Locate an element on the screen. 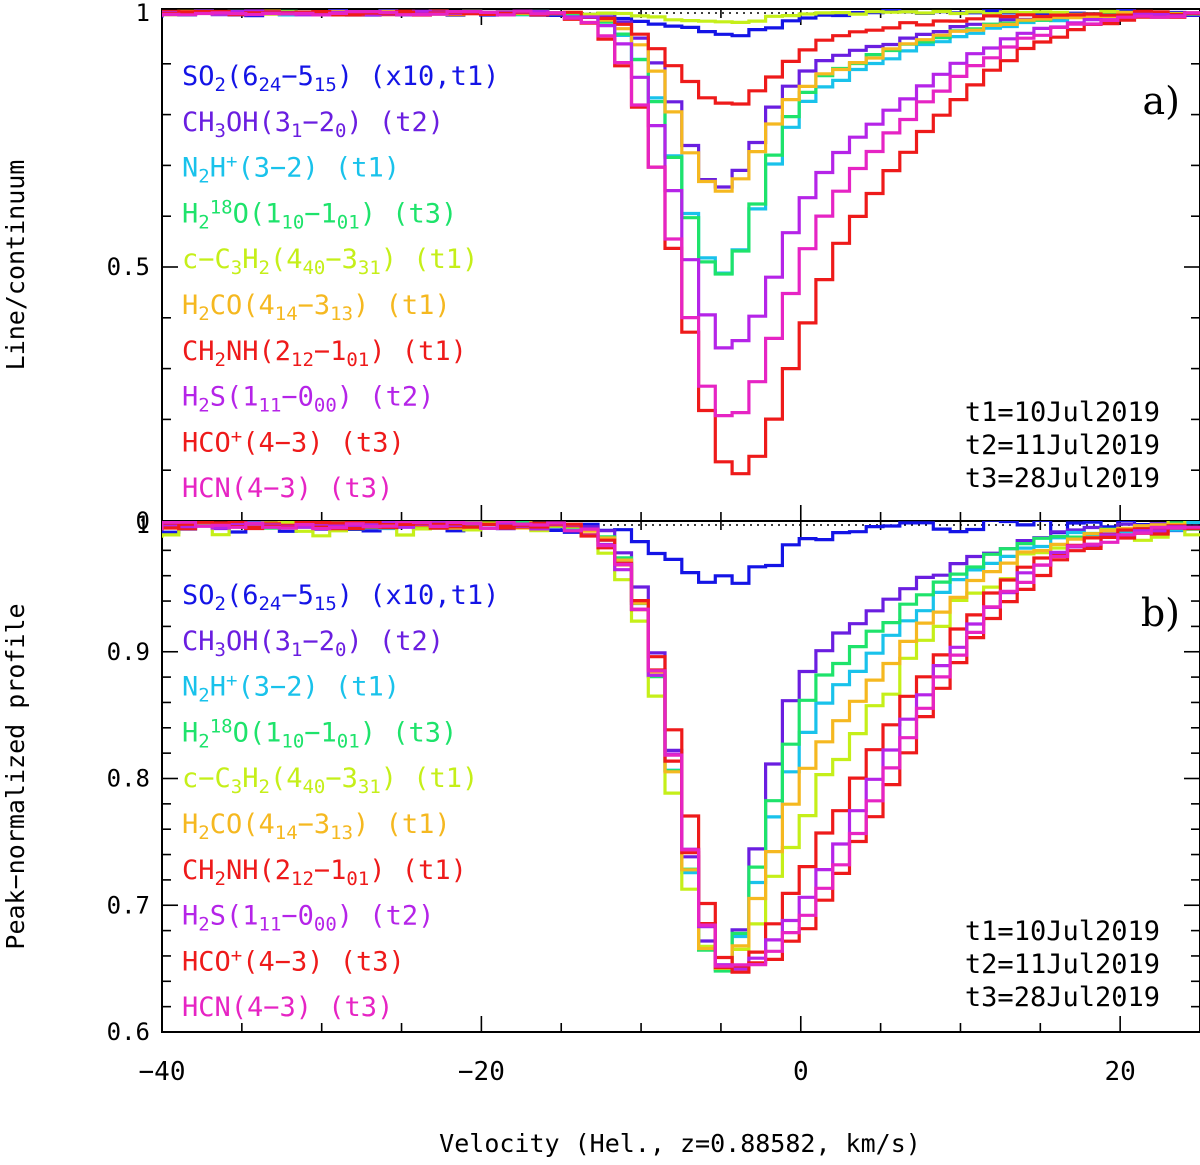 The image size is (1200, 1165). x-tick-label: 0 is located at coordinates (801, 1072).